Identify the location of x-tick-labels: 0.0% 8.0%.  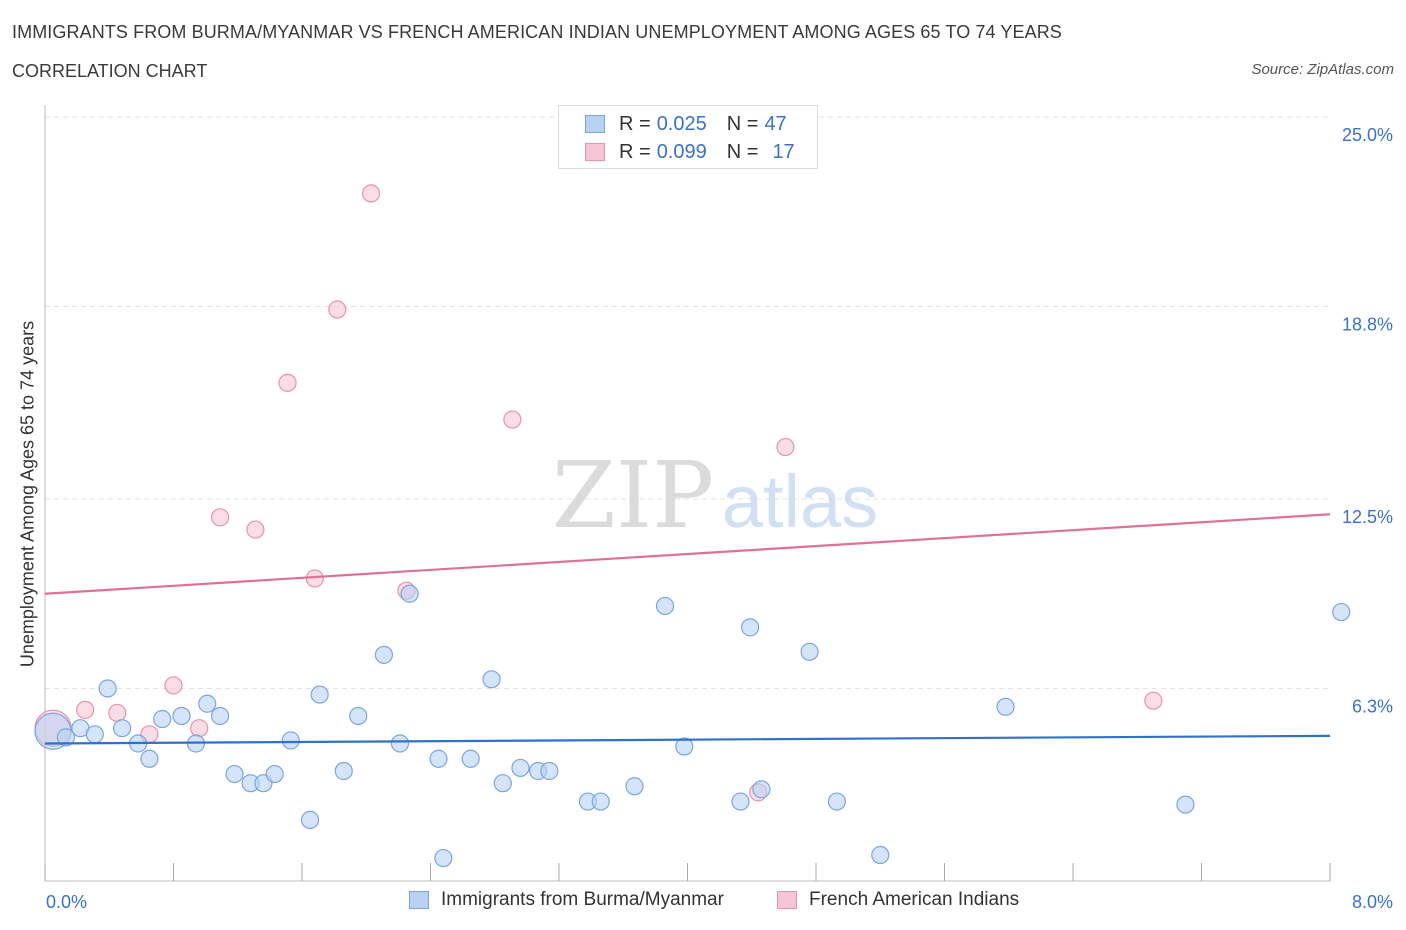
(719, 902).